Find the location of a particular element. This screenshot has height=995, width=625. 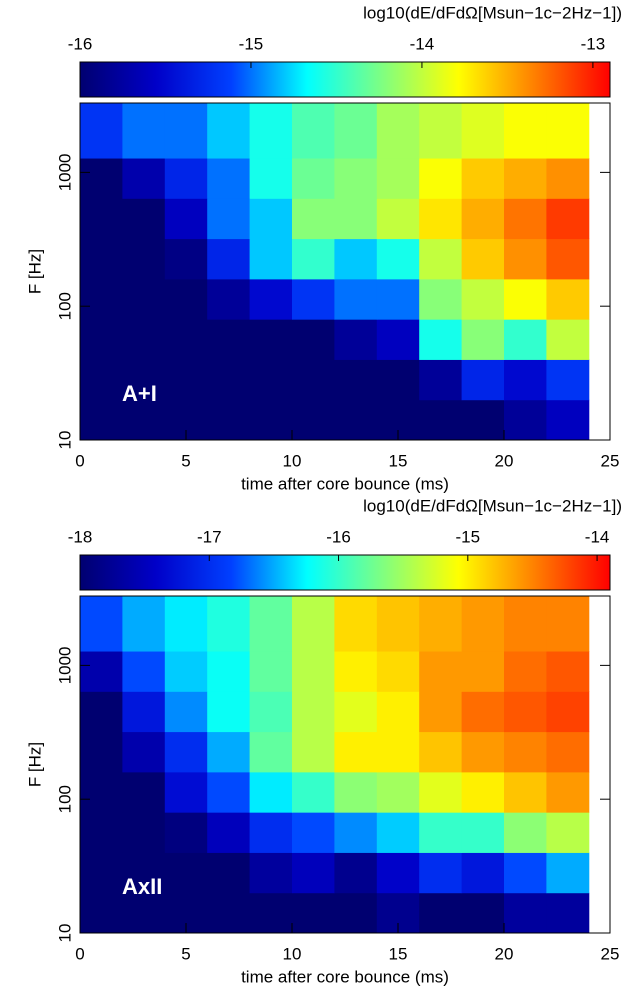

x-tick-label: 25 is located at coordinates (610, 460).